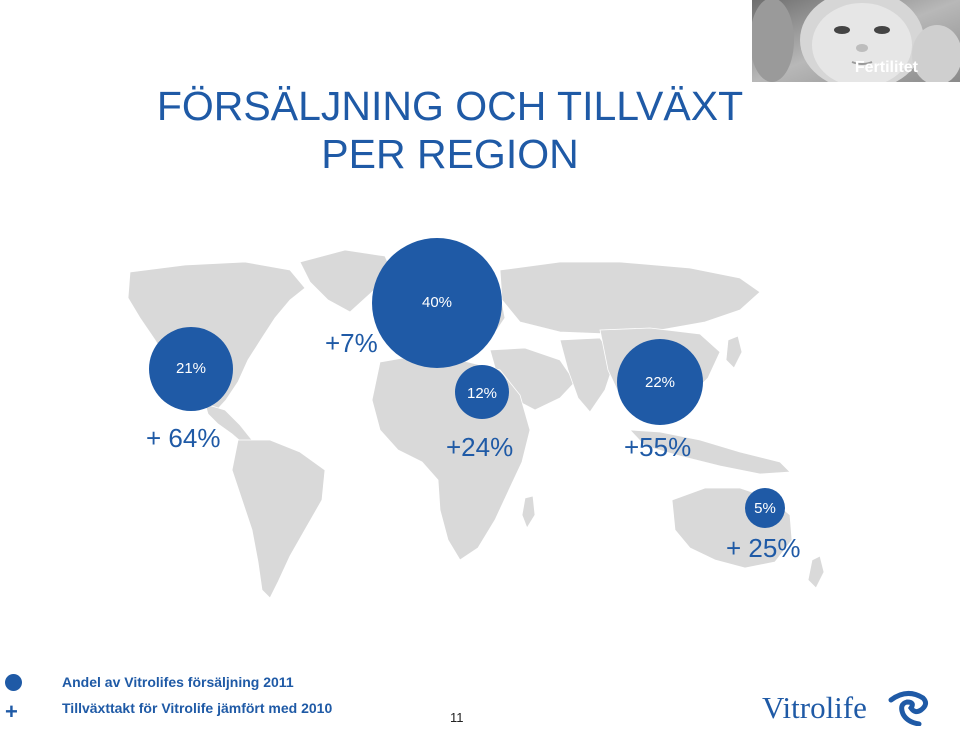  What do you see at coordinates (630, 298) in the screenshot?
I see `north-asia-shape` at bounding box center [630, 298].